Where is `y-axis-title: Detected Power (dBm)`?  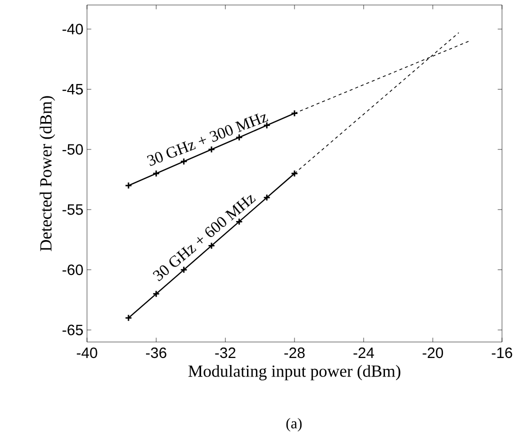
y-axis-title: Detected Power (dBm) is located at coordinates (48, 174).